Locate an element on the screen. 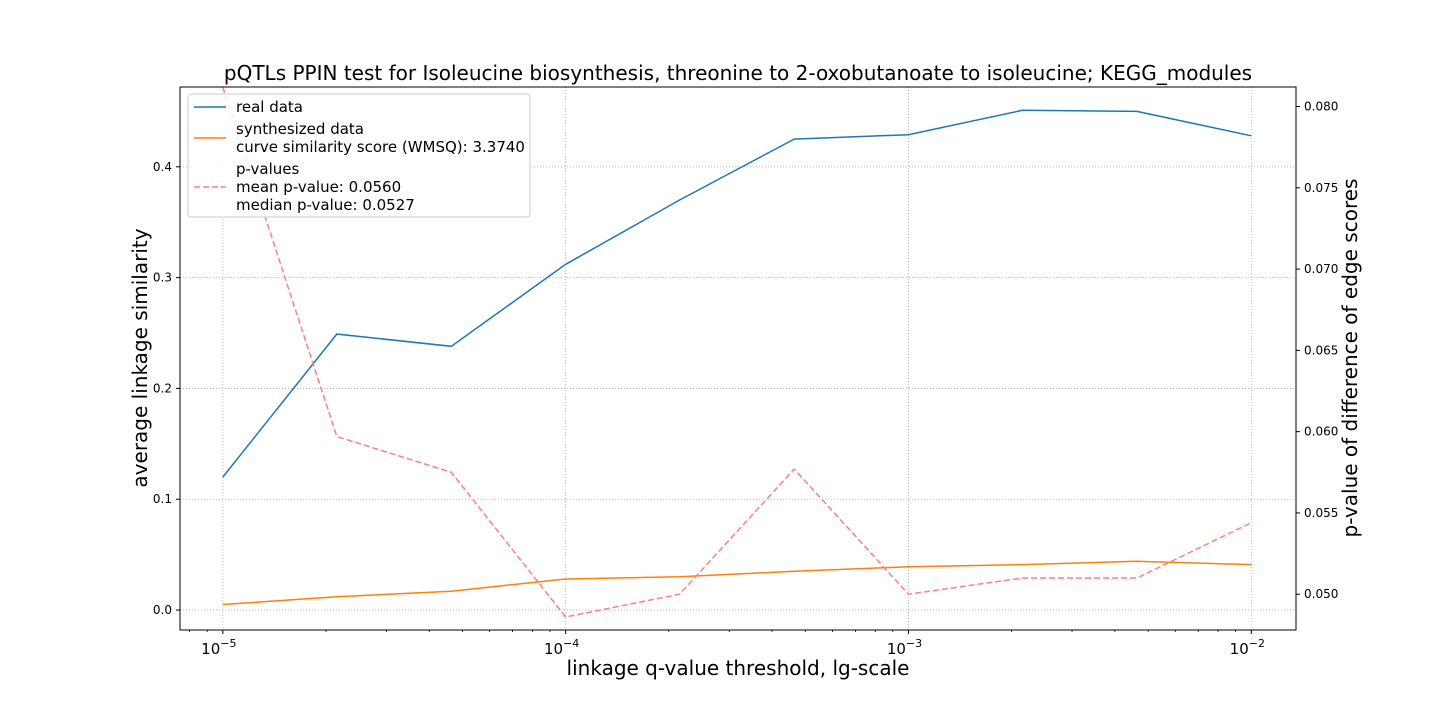 The image size is (1440, 720). y-axis-label: average linkage similarity is located at coordinates (140, 357).